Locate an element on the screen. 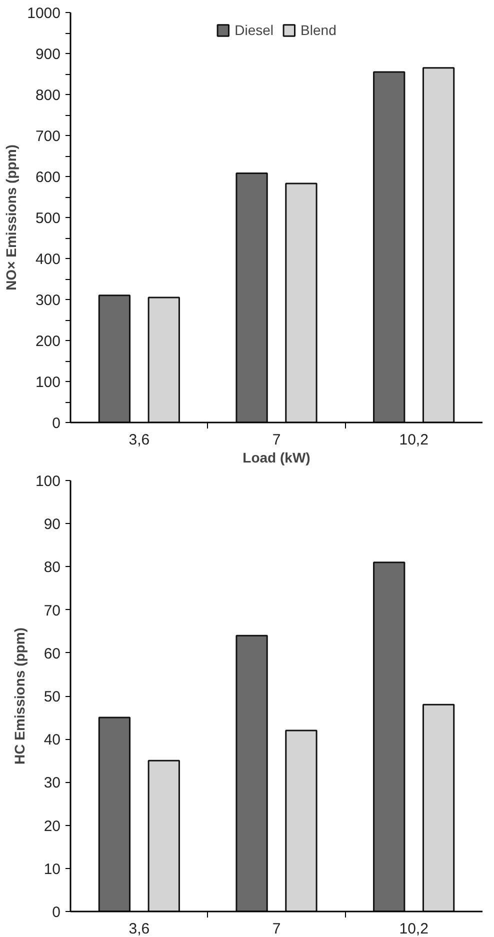 This screenshot has height=937, width=494. y-tick-label: 400 is located at coordinates (48, 259).